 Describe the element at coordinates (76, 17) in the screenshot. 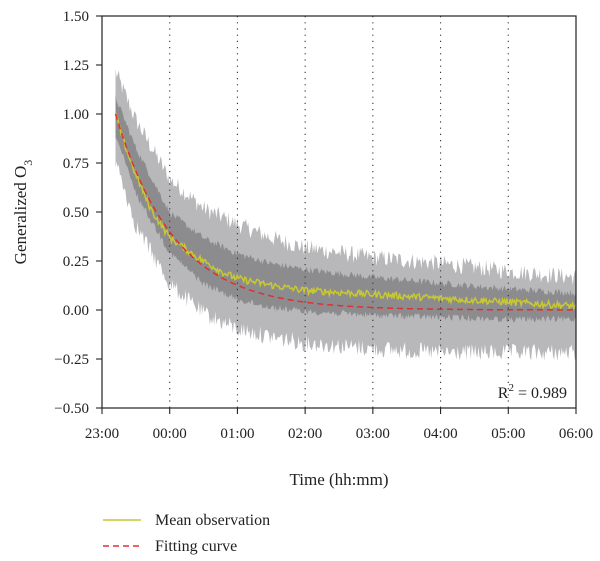

I see `y-tick-label: 1.50` at that location.